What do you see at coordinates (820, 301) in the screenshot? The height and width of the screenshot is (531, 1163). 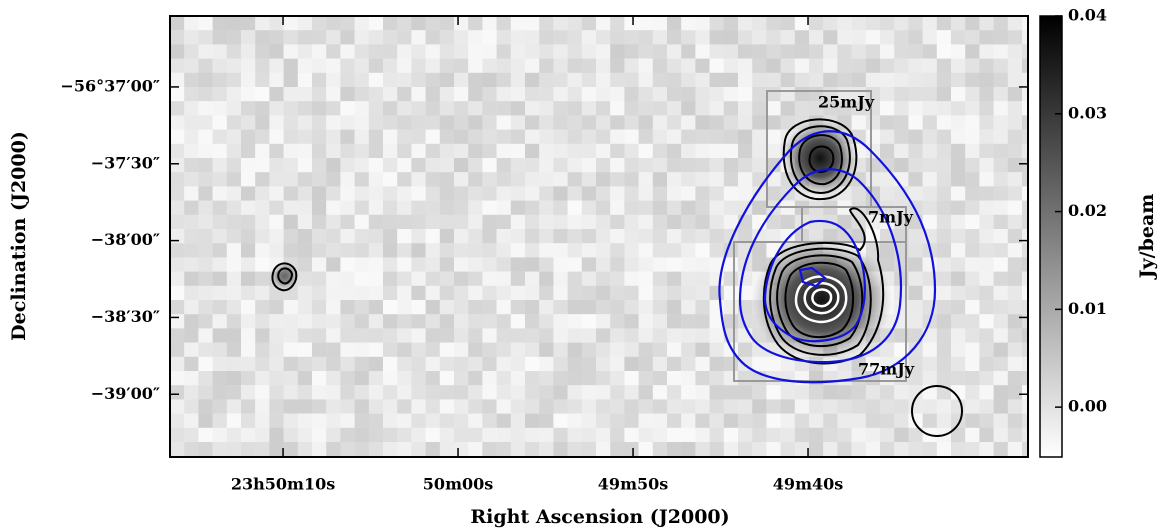 I see `contour` at bounding box center [820, 301].